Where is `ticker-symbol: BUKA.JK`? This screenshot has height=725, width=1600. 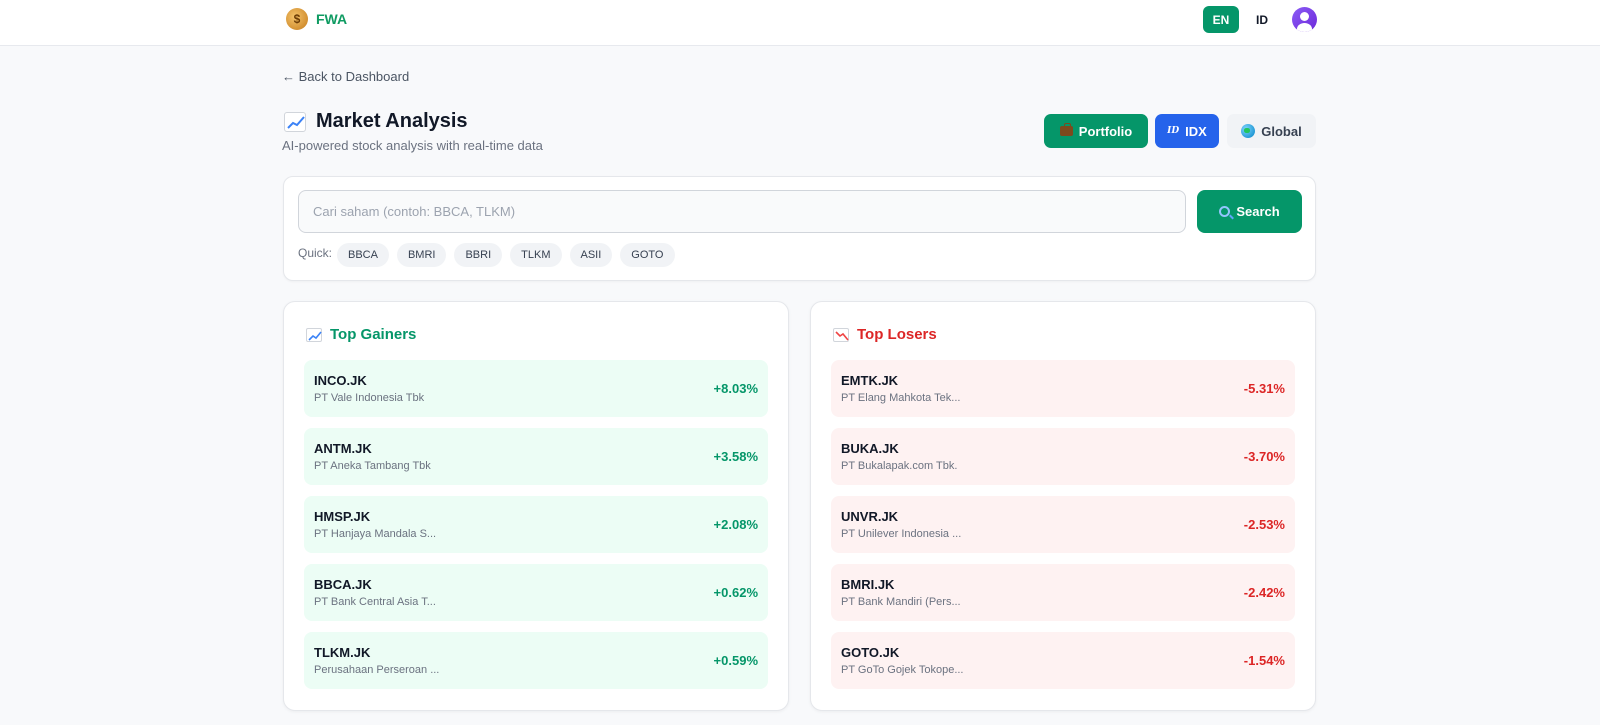 ticker-symbol: BUKA.JK is located at coordinates (870, 448).